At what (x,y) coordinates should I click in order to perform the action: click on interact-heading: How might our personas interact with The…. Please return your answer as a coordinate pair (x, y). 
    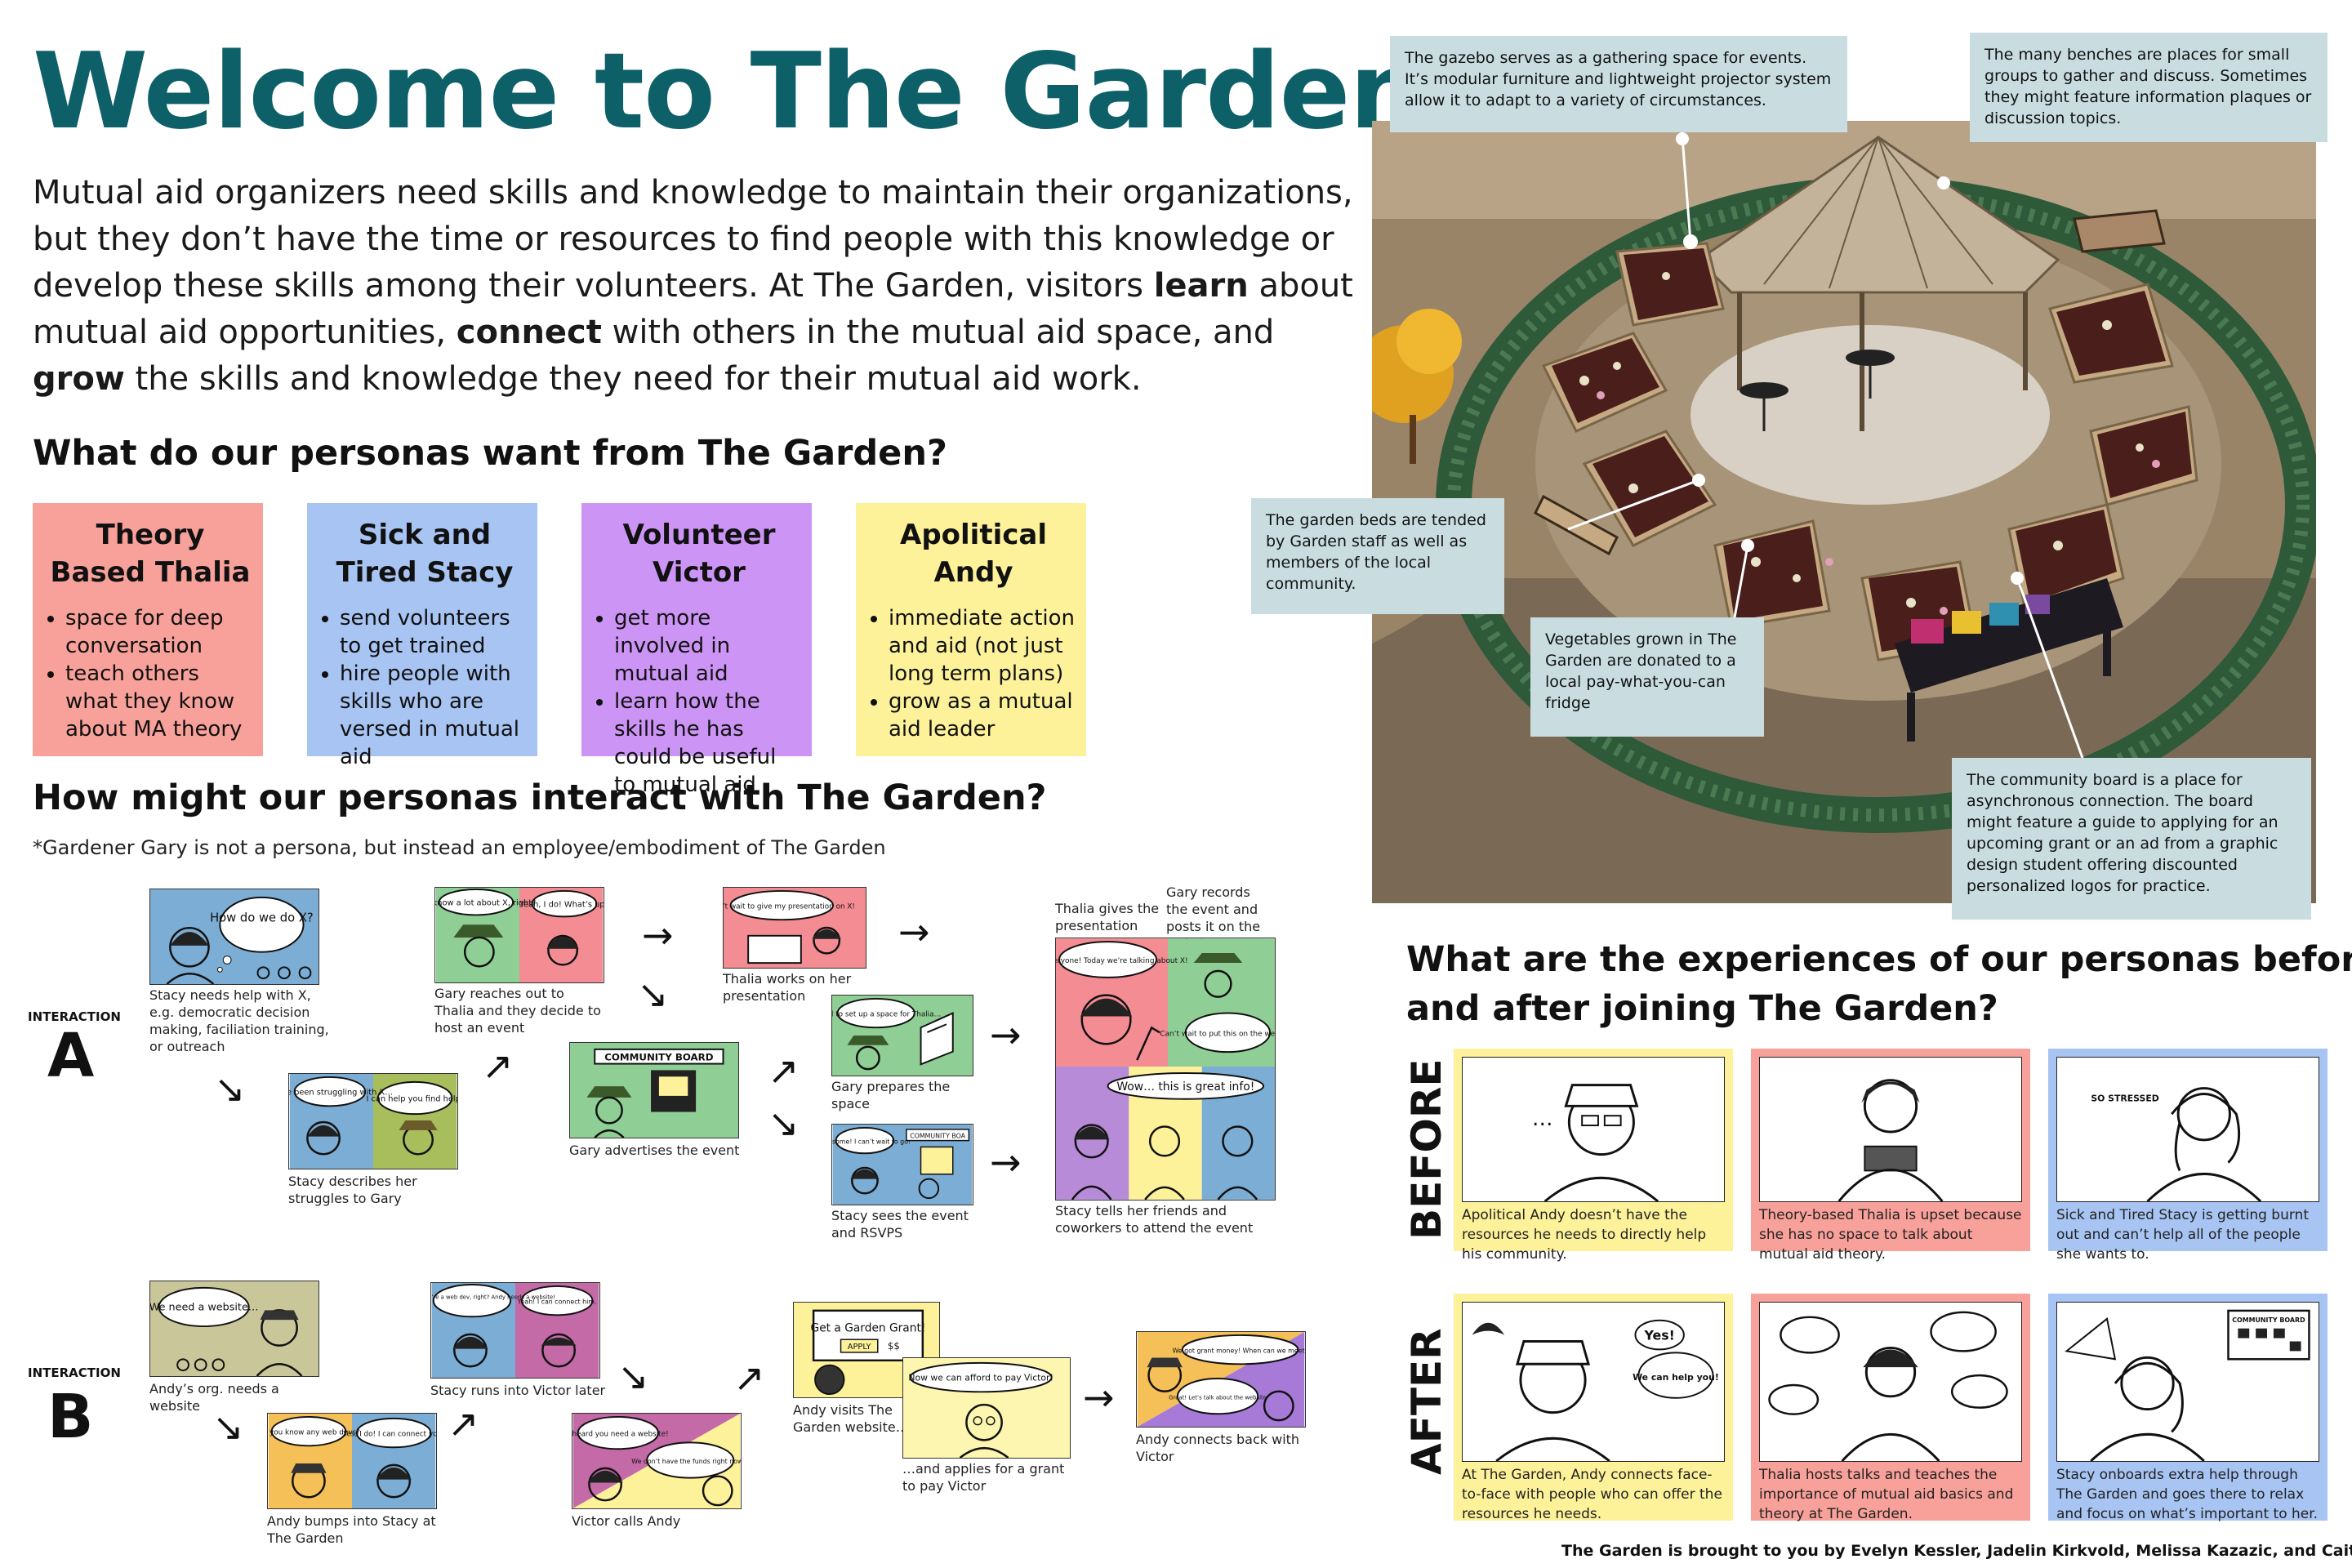
    Looking at the image, I should click on (540, 797).